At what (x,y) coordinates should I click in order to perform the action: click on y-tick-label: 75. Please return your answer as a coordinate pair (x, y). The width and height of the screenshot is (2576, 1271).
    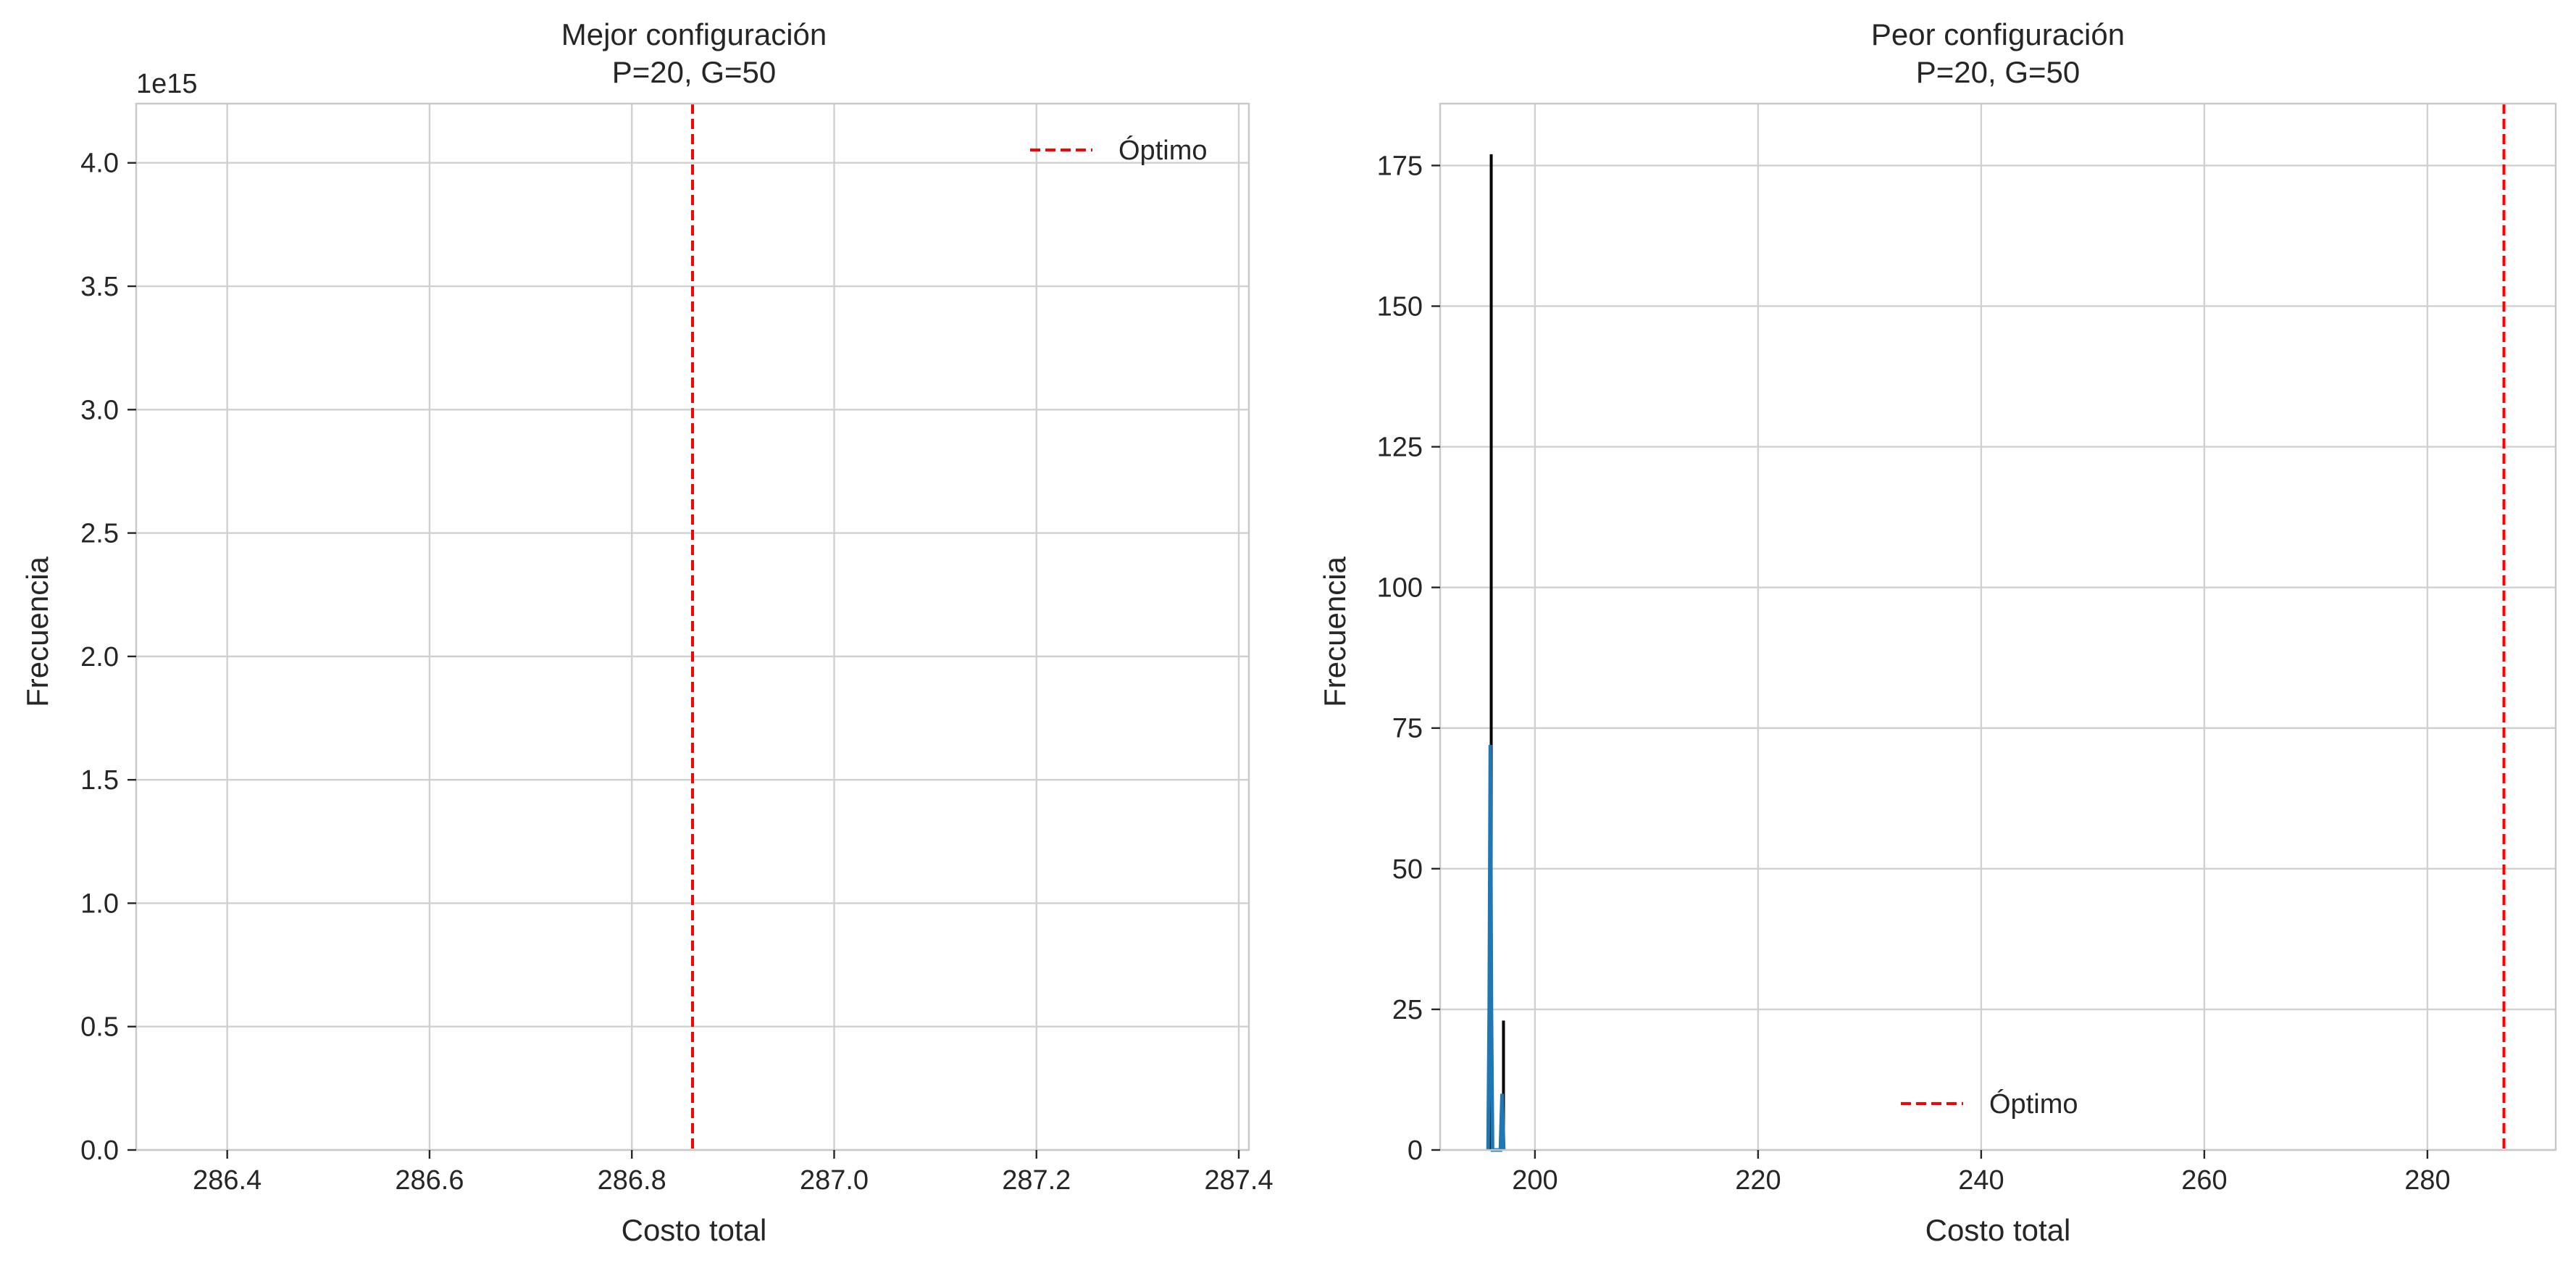
    Looking at the image, I should click on (1407, 729).